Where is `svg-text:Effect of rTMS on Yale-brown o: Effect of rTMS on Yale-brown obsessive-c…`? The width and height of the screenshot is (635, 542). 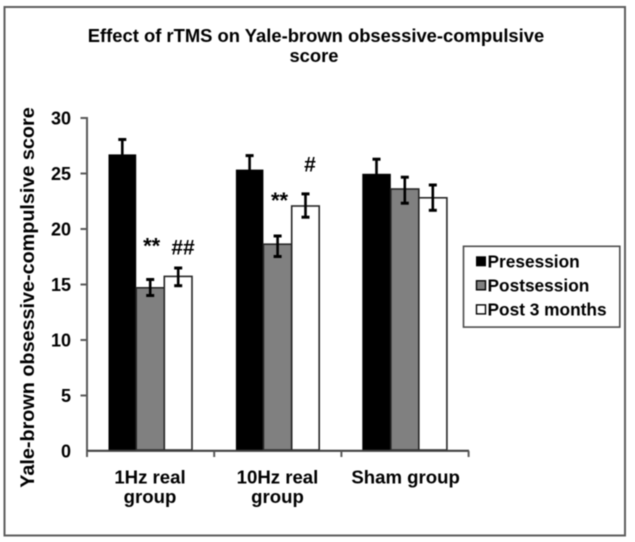 svg-text:Effect of rTMS on Yale-brown o: Effect of rTMS on Yale-brown obsessive-c… is located at coordinates (316, 35).